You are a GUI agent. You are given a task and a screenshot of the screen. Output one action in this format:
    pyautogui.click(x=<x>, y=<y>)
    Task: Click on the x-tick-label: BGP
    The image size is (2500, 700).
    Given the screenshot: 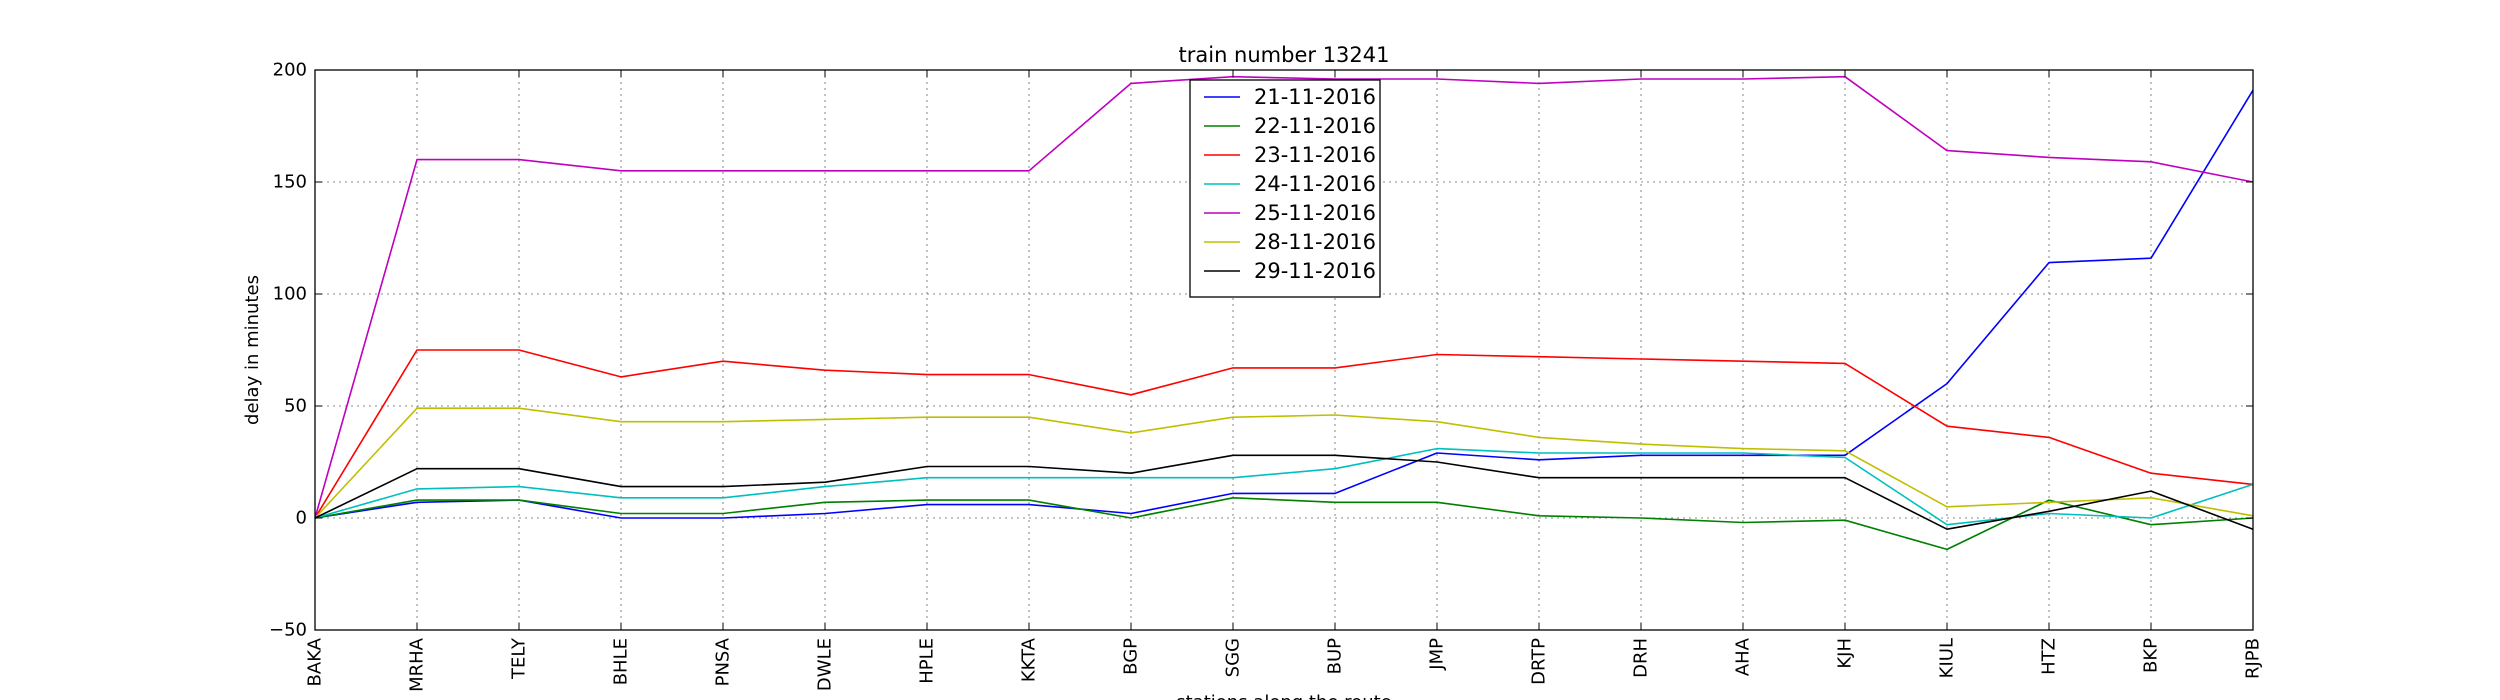 What is the action you would take?
    pyautogui.click(x=1131, y=656)
    